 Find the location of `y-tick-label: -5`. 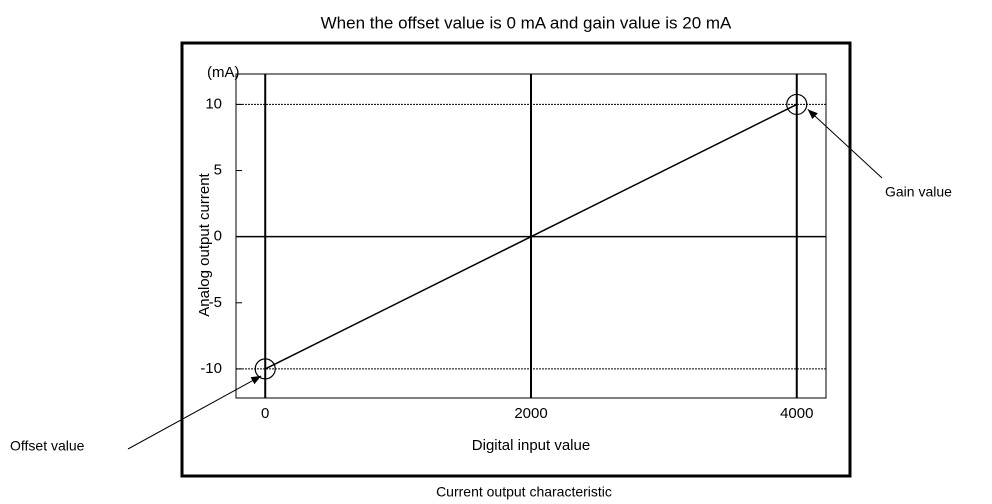

y-tick-label: -5 is located at coordinates (215, 302).